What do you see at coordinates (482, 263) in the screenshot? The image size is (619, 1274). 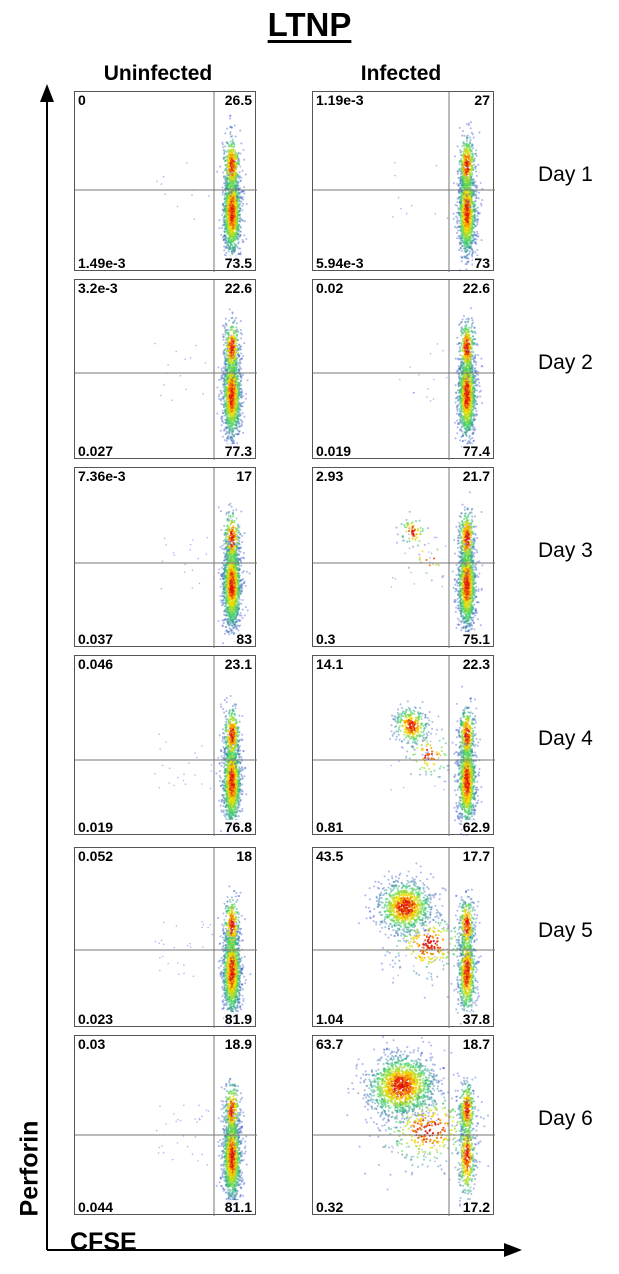 I see `quadrant-value-lower-right: 73` at bounding box center [482, 263].